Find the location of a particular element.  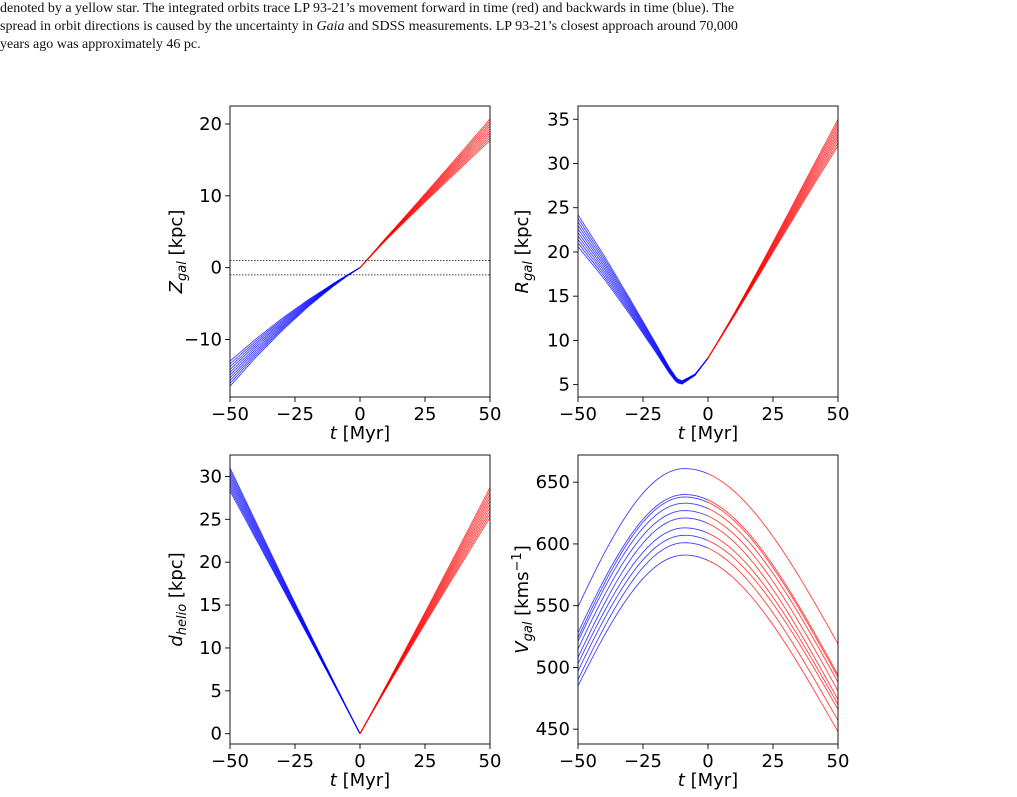

y-tick-label: −10 is located at coordinates (203, 340).